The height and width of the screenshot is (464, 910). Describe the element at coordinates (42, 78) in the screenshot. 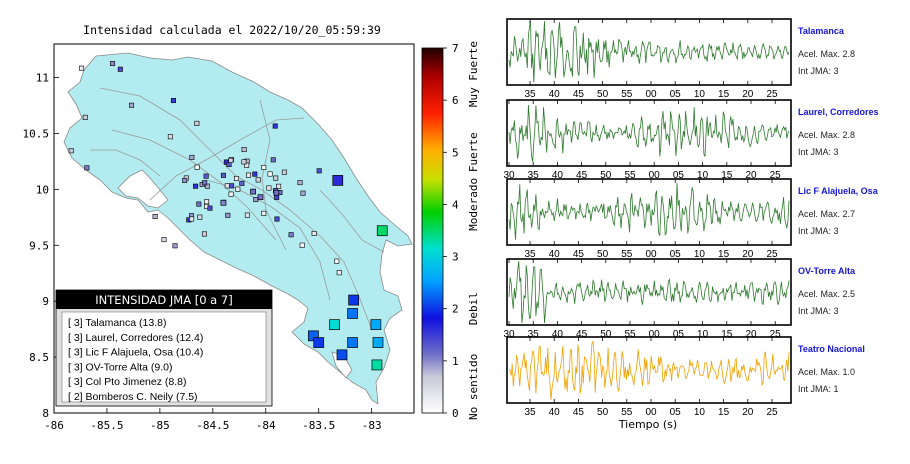

I see `map-y-tick-label: 11` at that location.